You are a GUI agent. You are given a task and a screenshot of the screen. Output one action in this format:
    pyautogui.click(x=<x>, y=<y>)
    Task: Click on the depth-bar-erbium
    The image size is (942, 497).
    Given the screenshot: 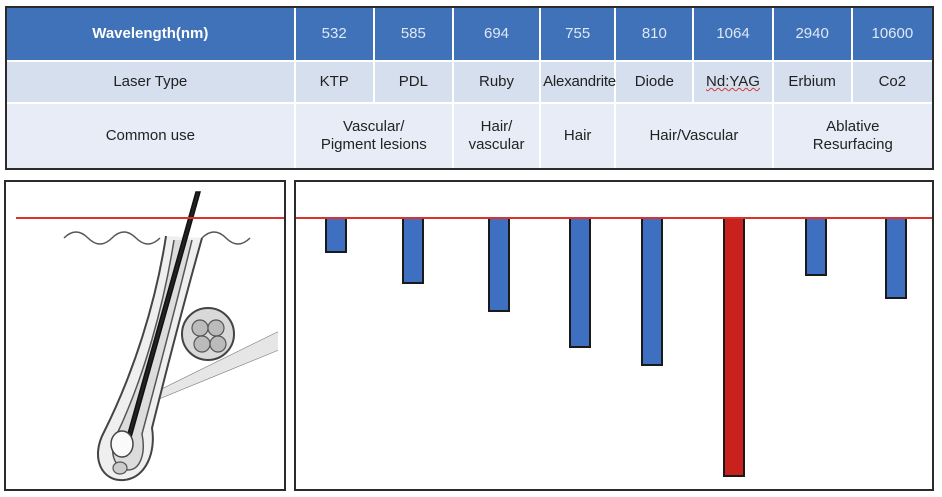 What is the action you would take?
    pyautogui.click(x=816, y=246)
    